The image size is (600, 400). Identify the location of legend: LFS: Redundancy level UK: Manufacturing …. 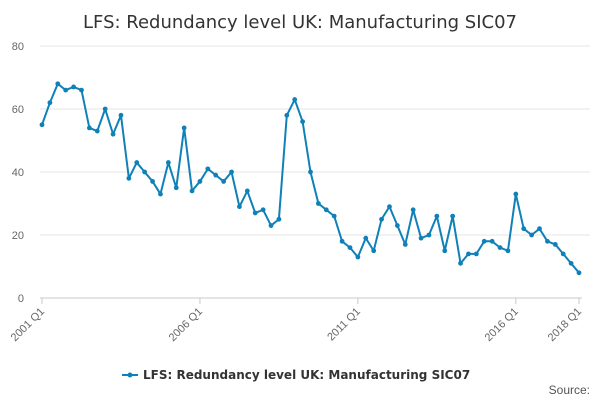
(296, 375).